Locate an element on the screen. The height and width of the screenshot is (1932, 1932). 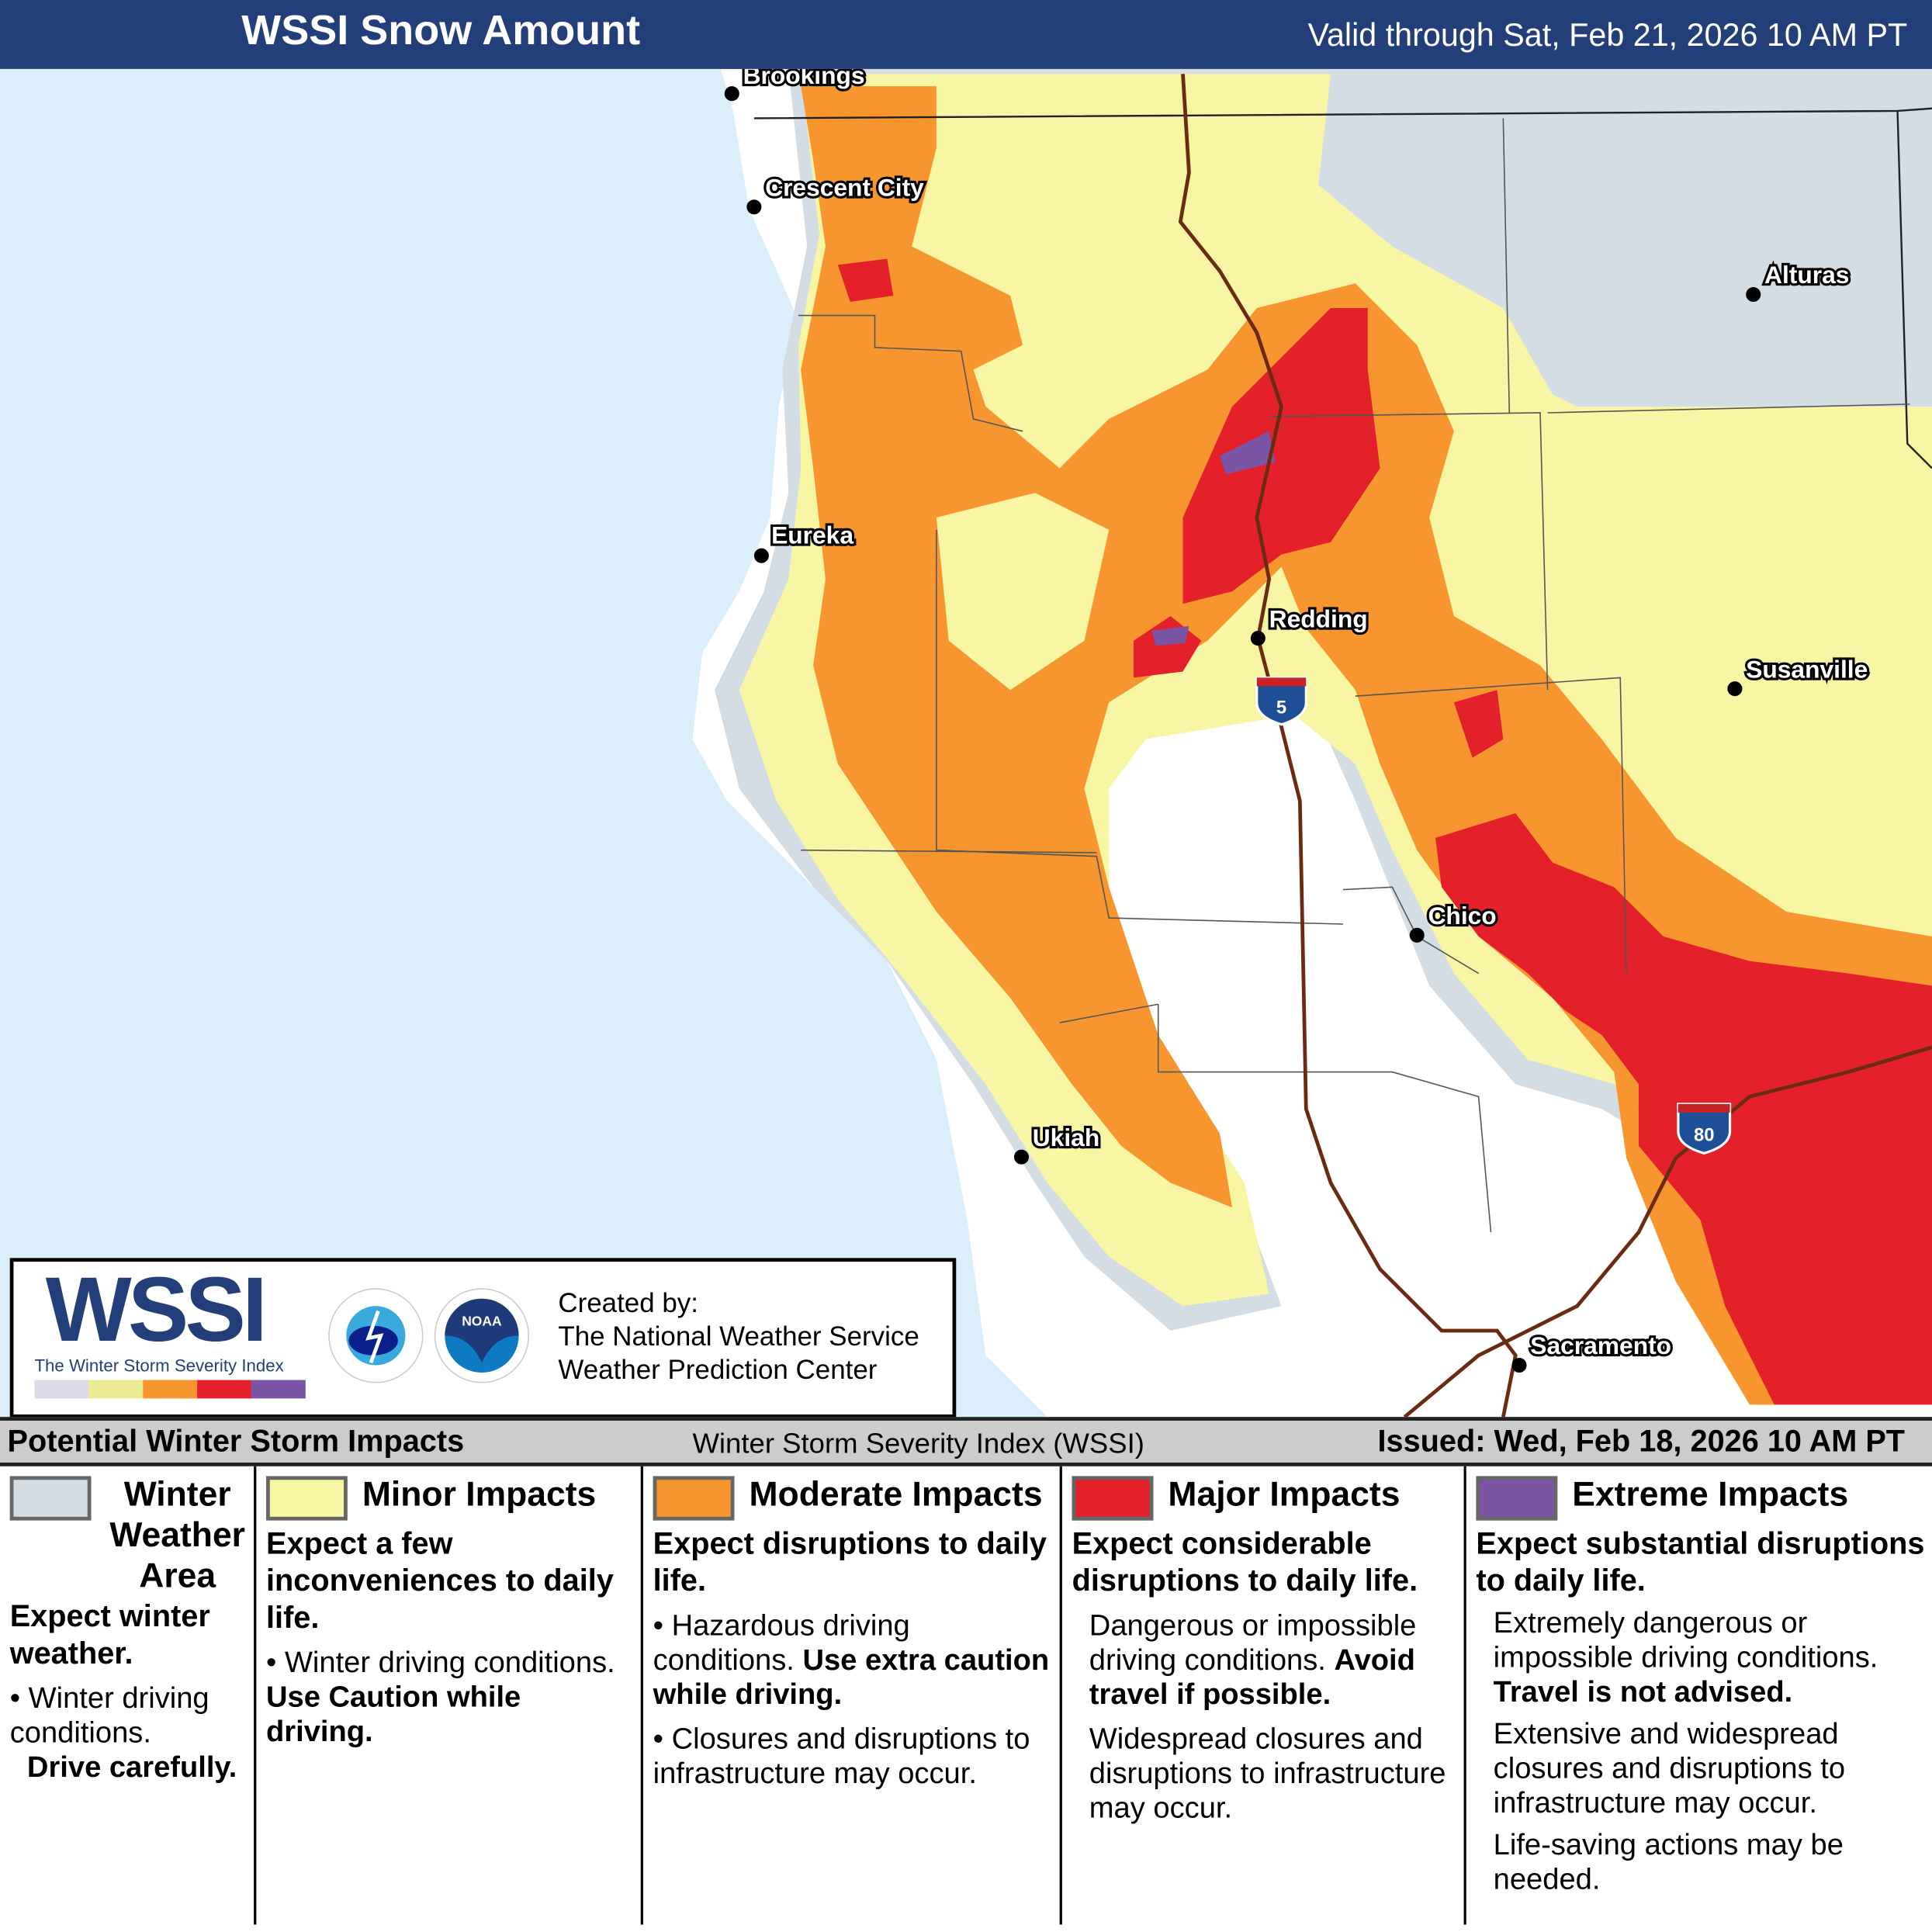
city-label-alturas: Alturas is located at coordinates (1806, 275).